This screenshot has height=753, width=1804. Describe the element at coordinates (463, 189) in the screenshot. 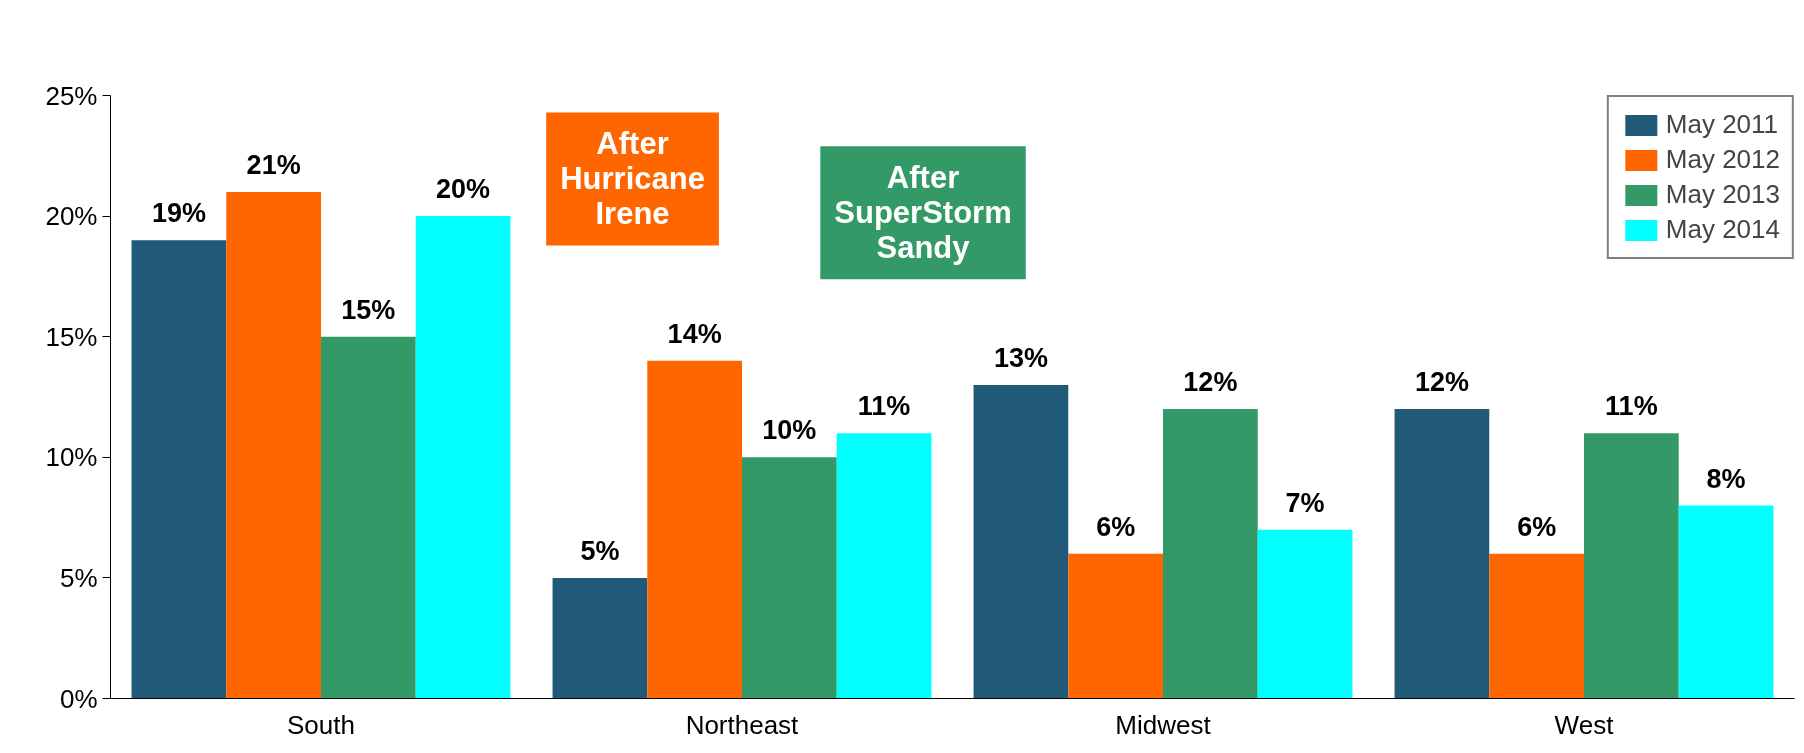

I see `data-label: 20%` at that location.